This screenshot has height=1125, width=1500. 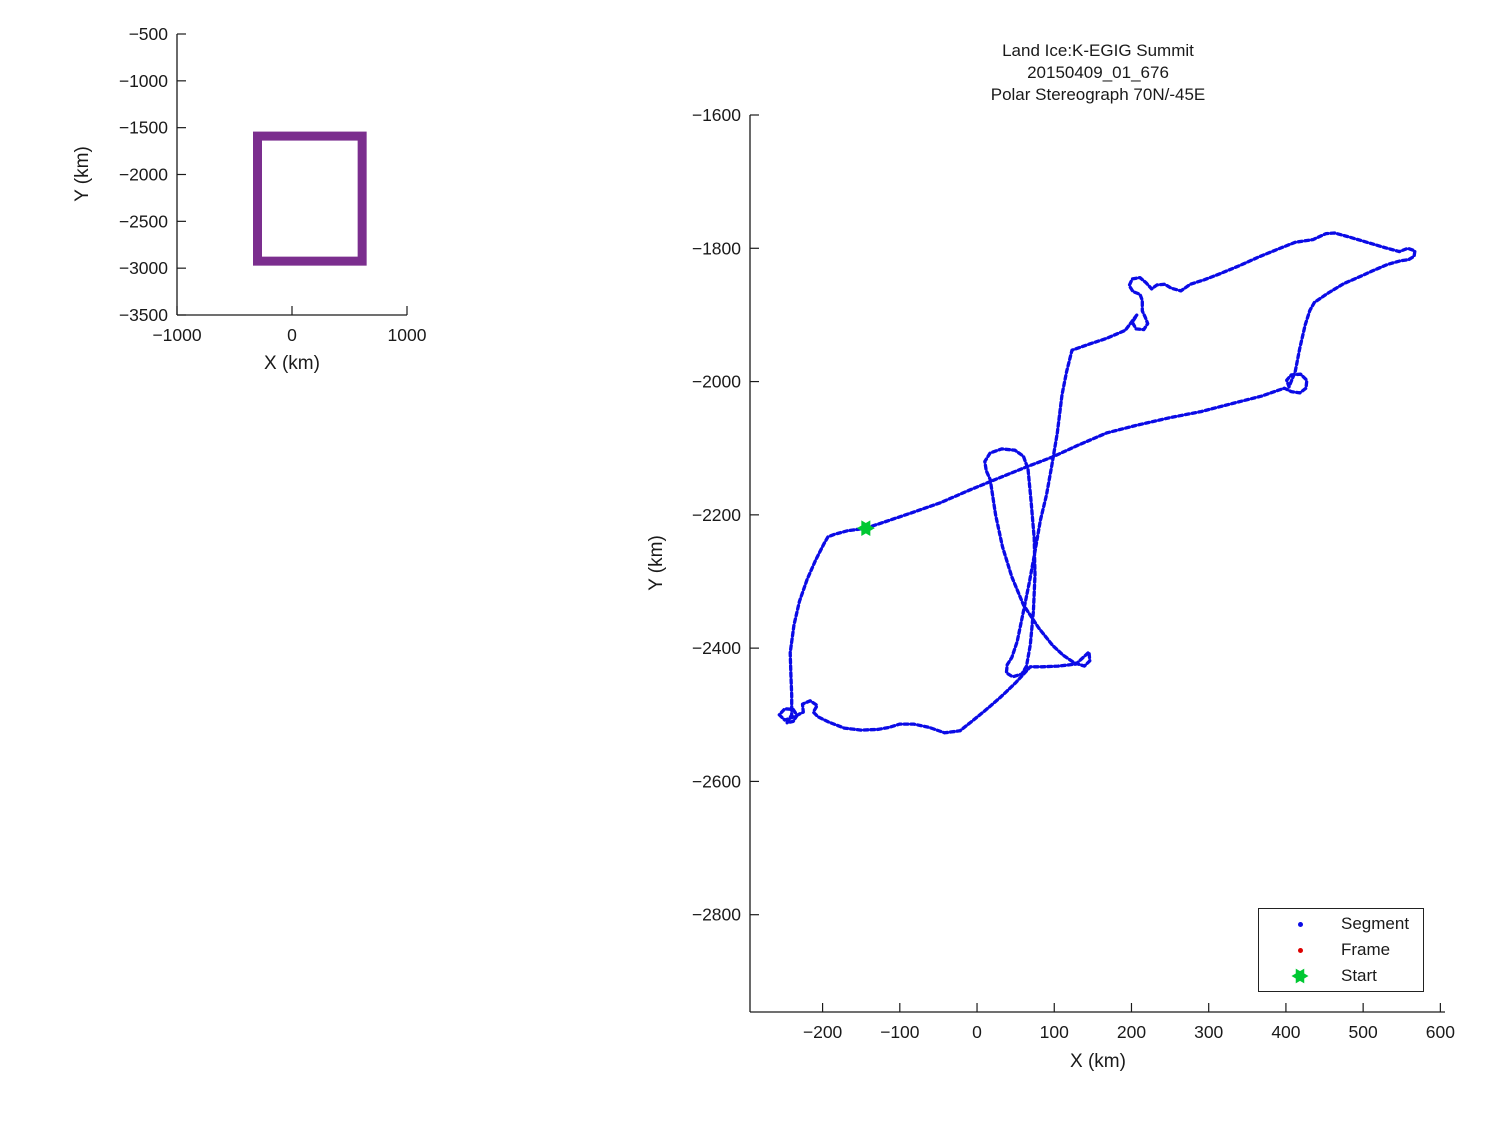 I want to click on main-x-tick-label: −100, so click(x=900, y=1032).